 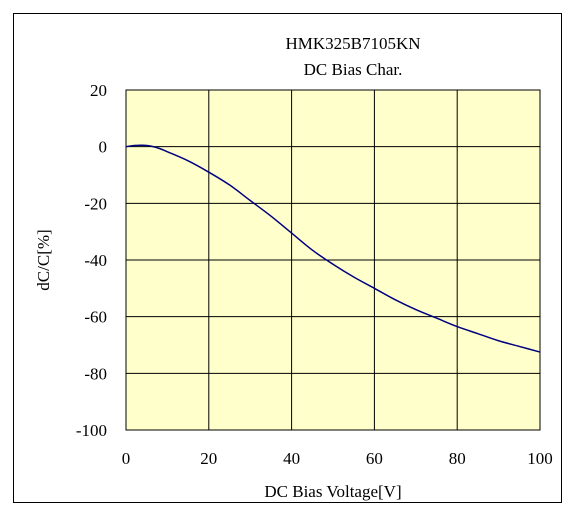 What do you see at coordinates (91, 430) in the screenshot?
I see `y-tick-label: -100` at bounding box center [91, 430].